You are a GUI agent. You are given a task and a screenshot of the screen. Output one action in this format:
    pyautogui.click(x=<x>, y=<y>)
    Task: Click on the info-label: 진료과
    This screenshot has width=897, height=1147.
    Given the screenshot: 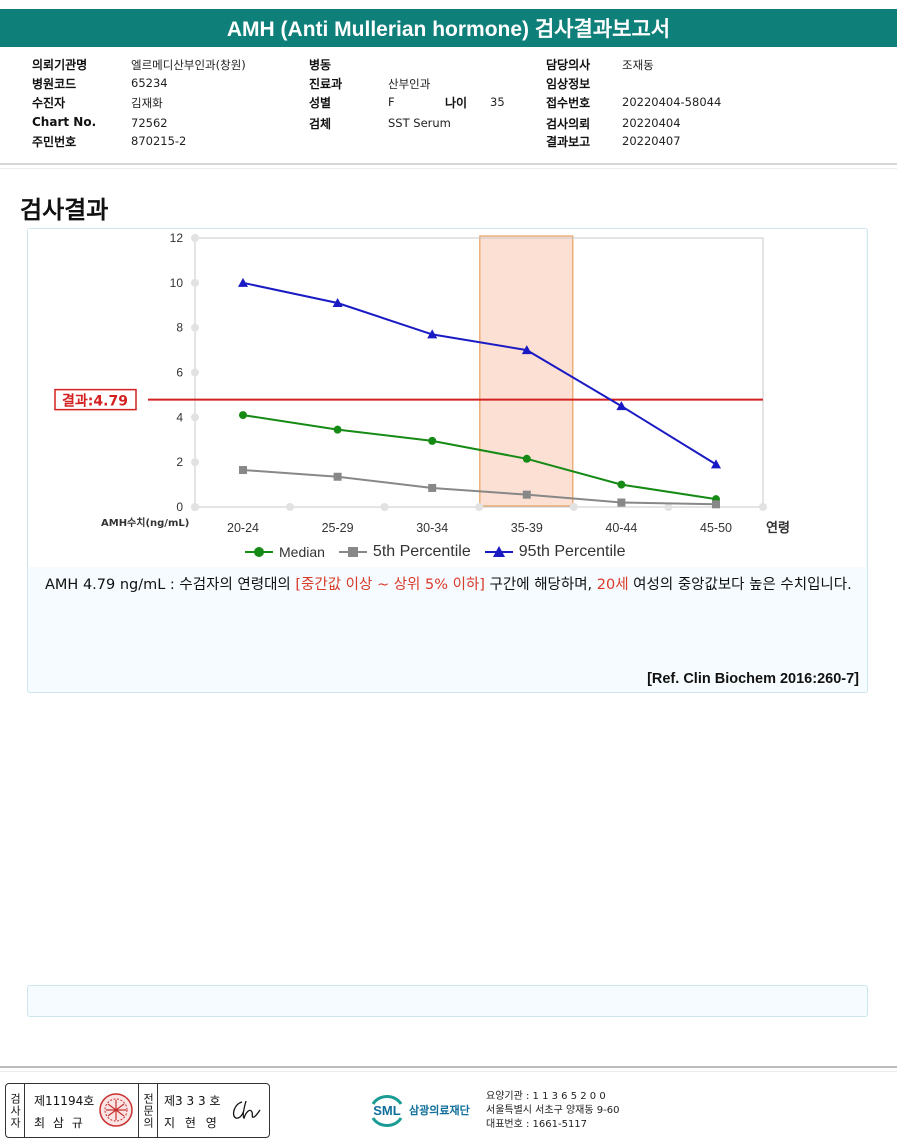 What is the action you would take?
    pyautogui.click(x=326, y=84)
    